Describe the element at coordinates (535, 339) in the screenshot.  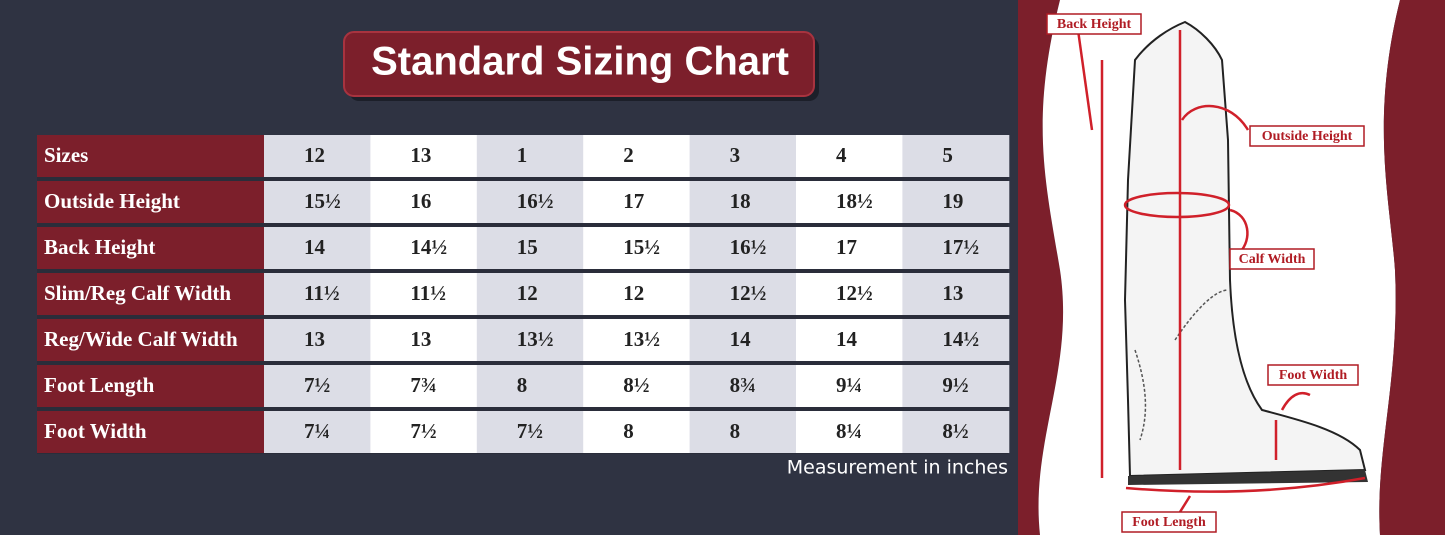
I see `cell-text: 13½` at that location.